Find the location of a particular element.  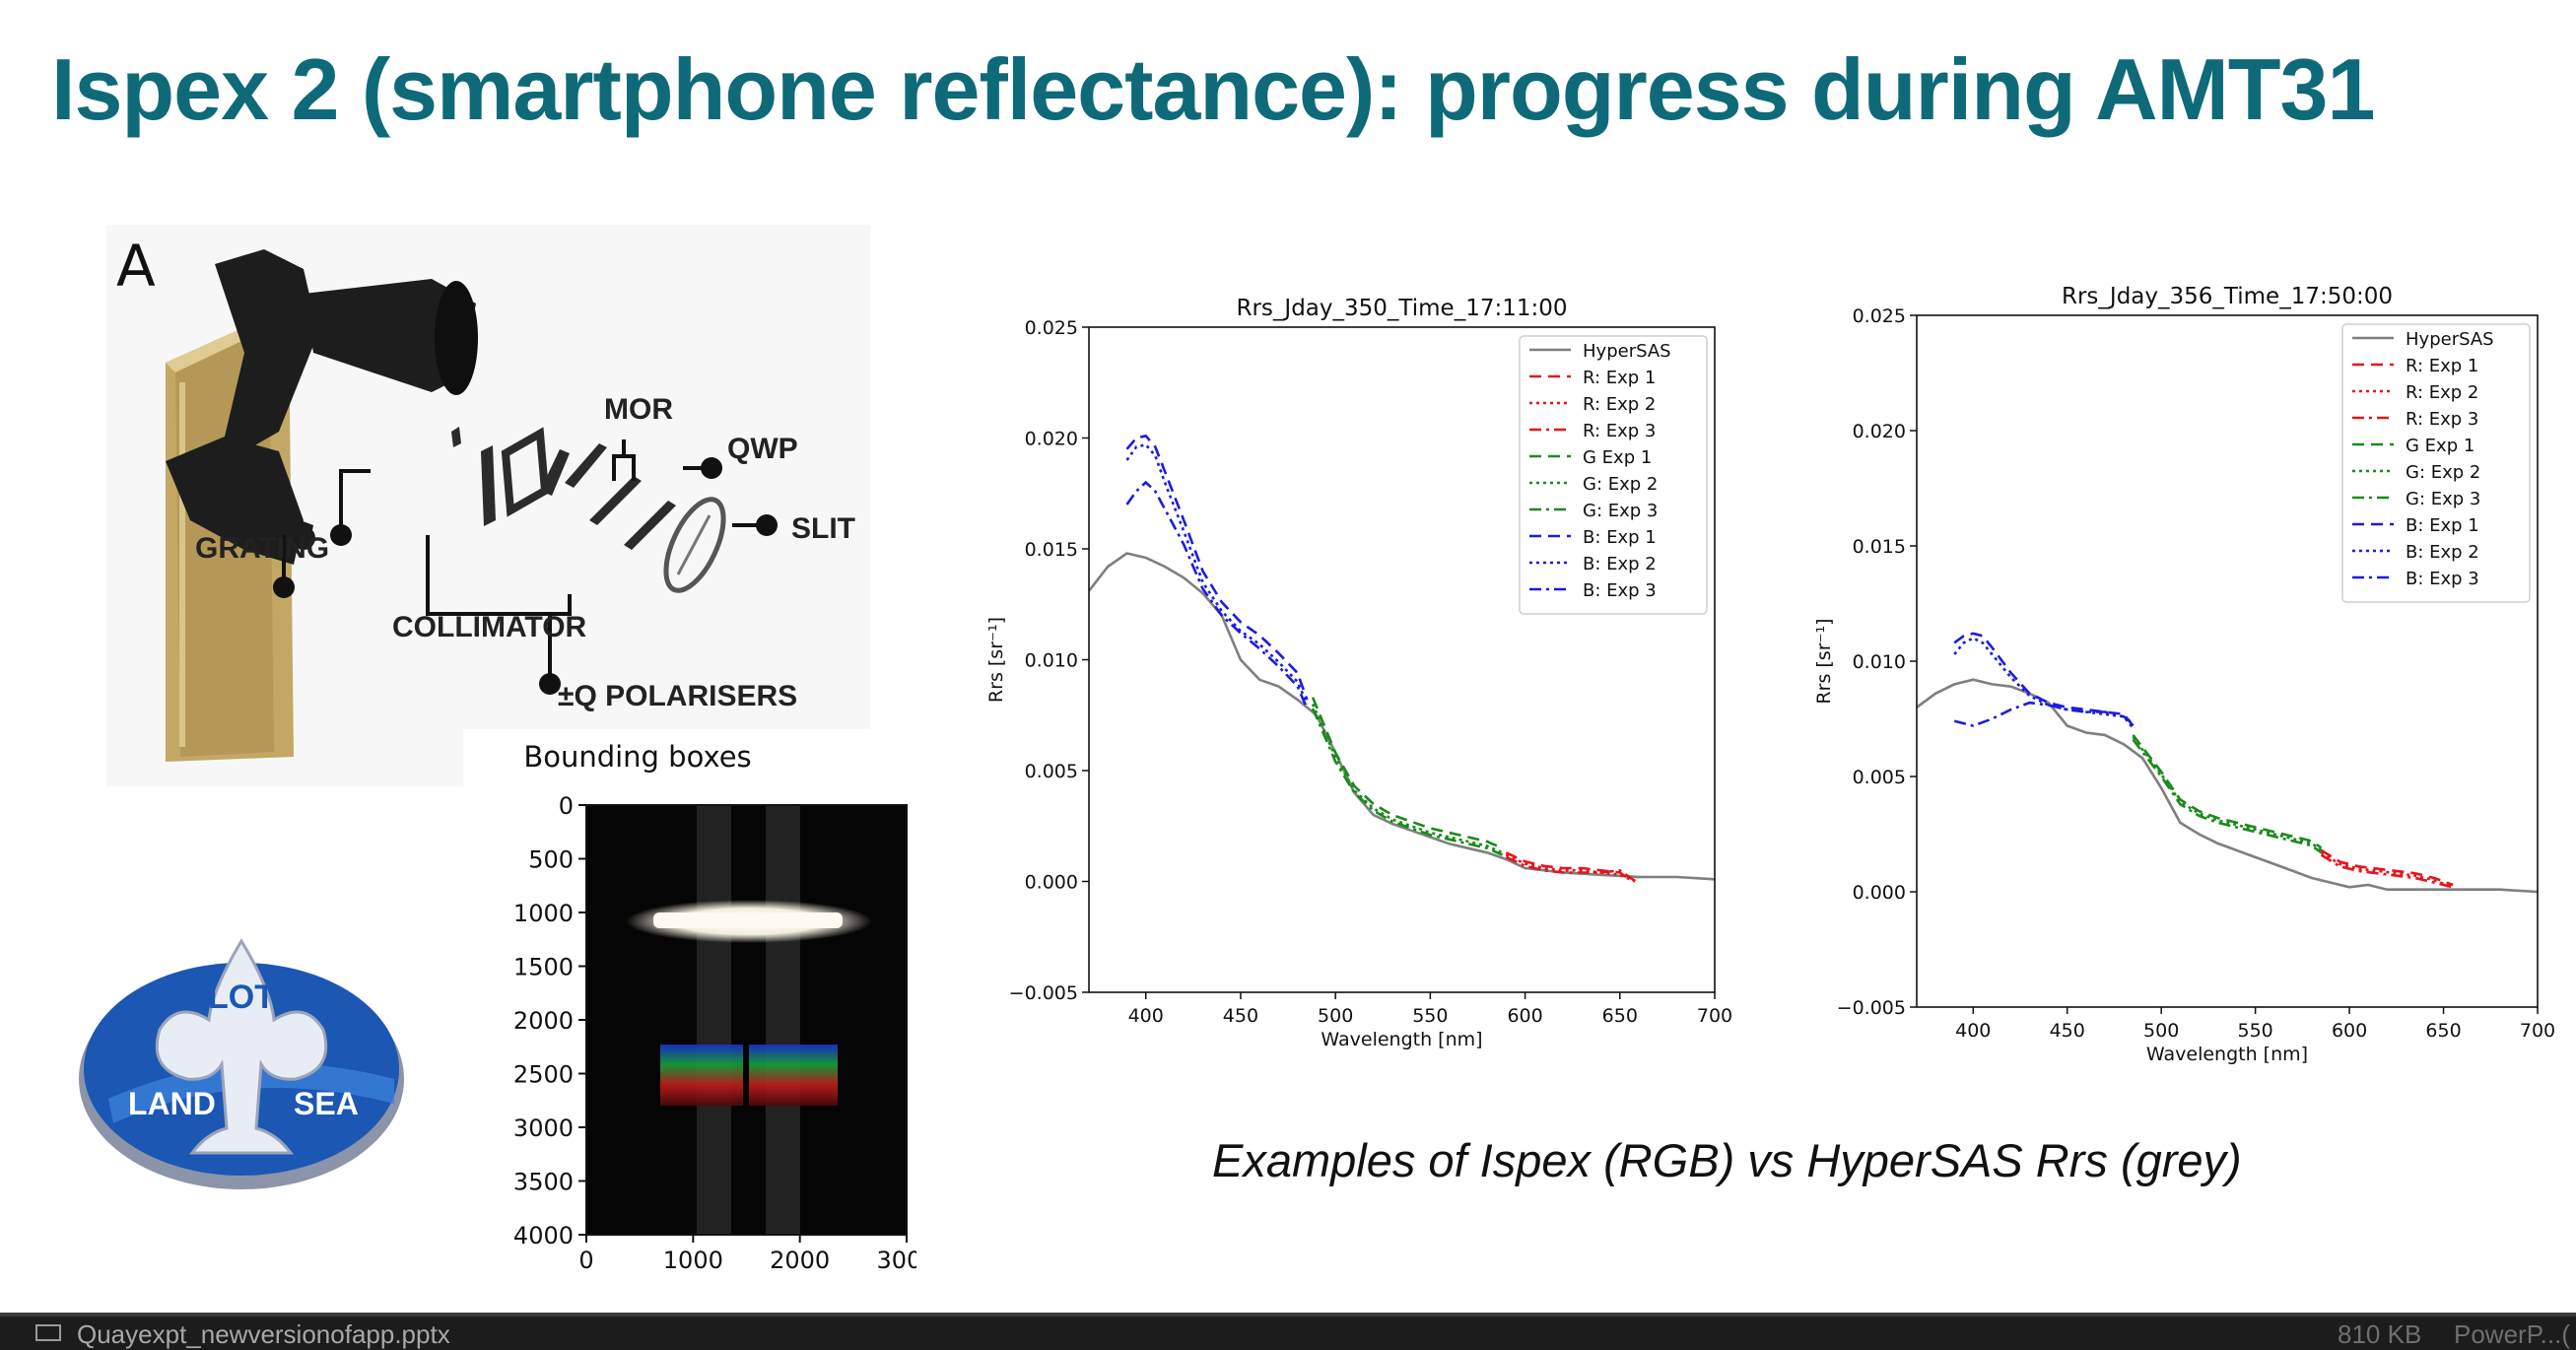

spectrum-x-tick-label: 2000 is located at coordinates (800, 1260).